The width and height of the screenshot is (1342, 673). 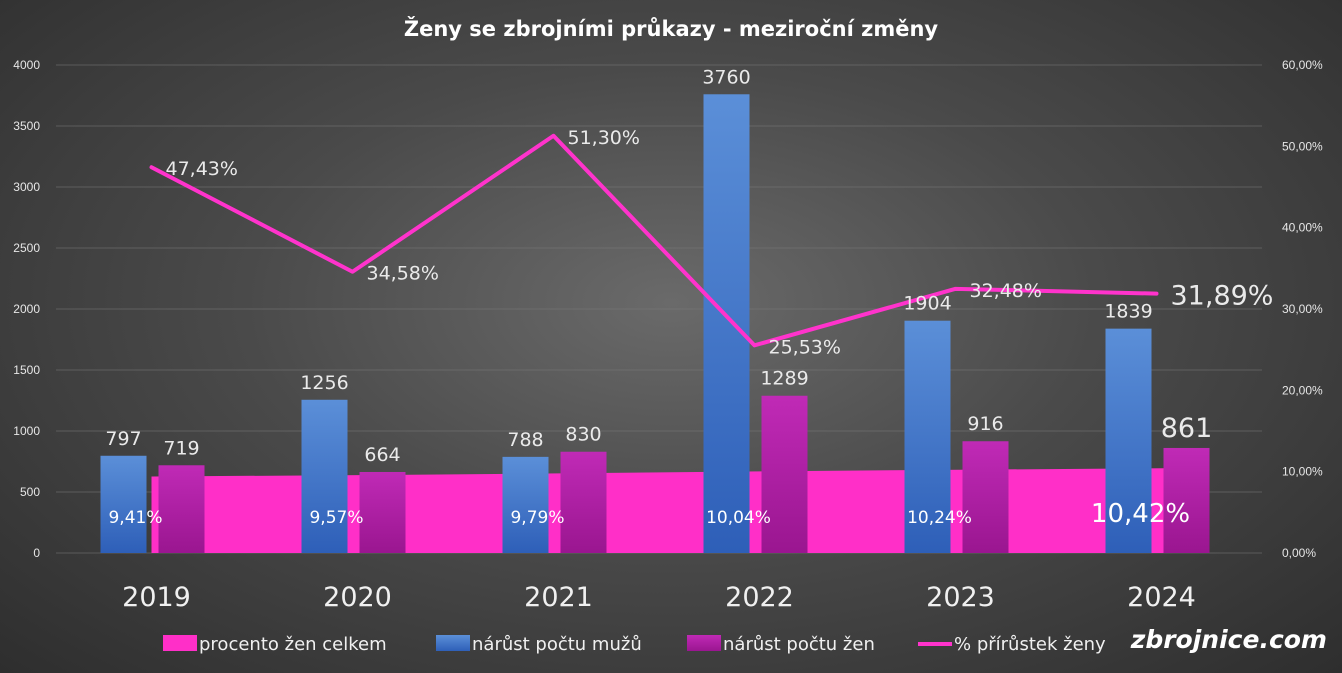 What do you see at coordinates (985, 424) in the screenshot?
I see `data-label-zeny: 916` at bounding box center [985, 424].